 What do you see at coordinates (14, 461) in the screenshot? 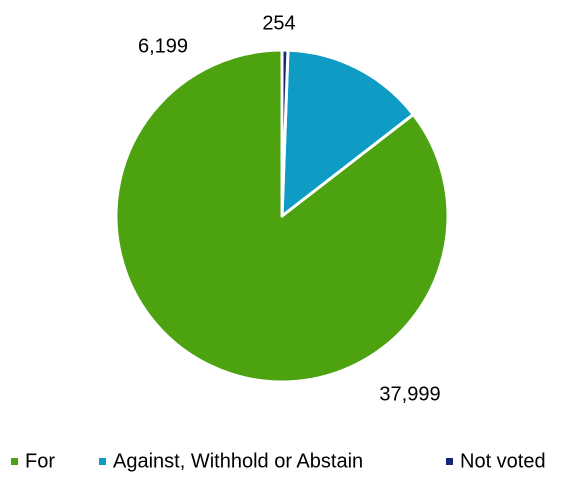
I see `legend-marker-for` at bounding box center [14, 461].